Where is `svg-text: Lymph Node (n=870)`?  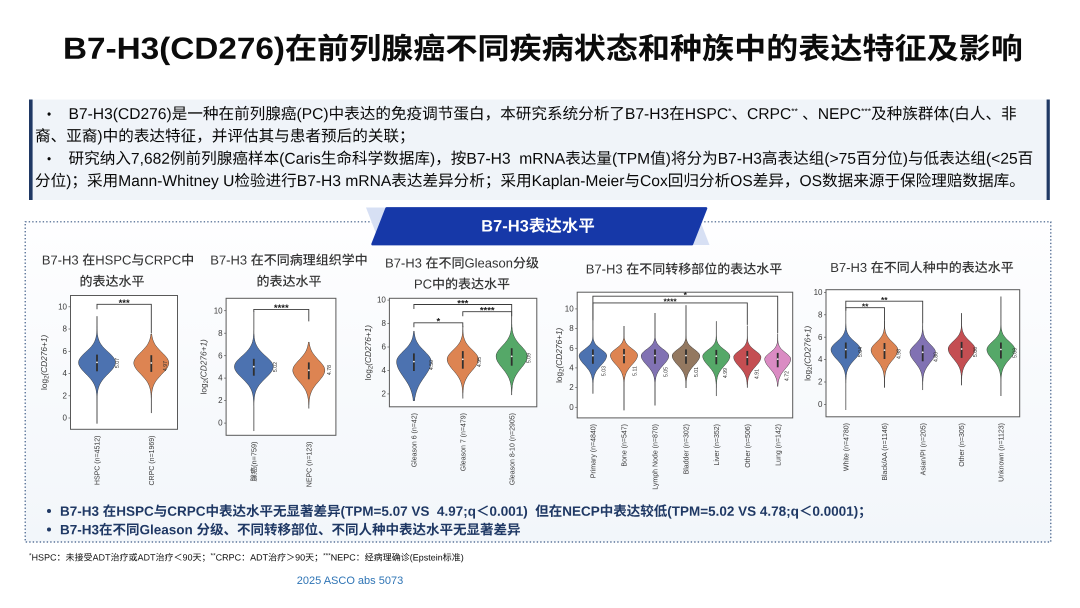
svg-text: Lymph Node (n=870) is located at coordinates (656, 457).